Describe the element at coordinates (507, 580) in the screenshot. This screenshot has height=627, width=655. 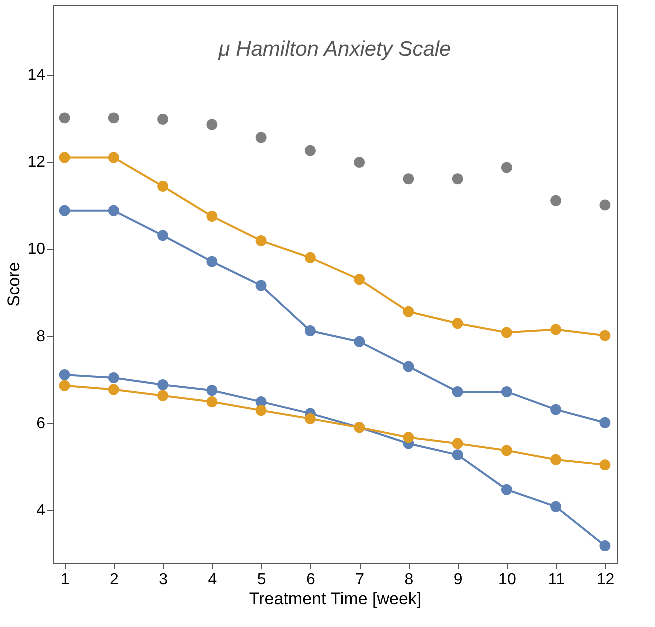
I see `x-tick-label: 10` at that location.